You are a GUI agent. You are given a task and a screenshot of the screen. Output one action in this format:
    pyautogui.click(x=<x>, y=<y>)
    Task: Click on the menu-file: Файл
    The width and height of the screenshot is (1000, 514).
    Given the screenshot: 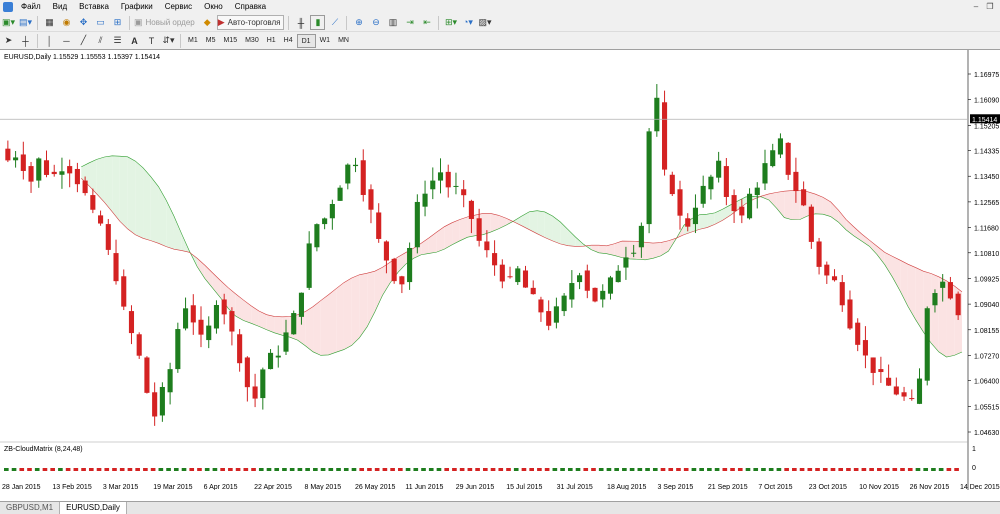 What is the action you would take?
    pyautogui.click(x=31, y=6)
    